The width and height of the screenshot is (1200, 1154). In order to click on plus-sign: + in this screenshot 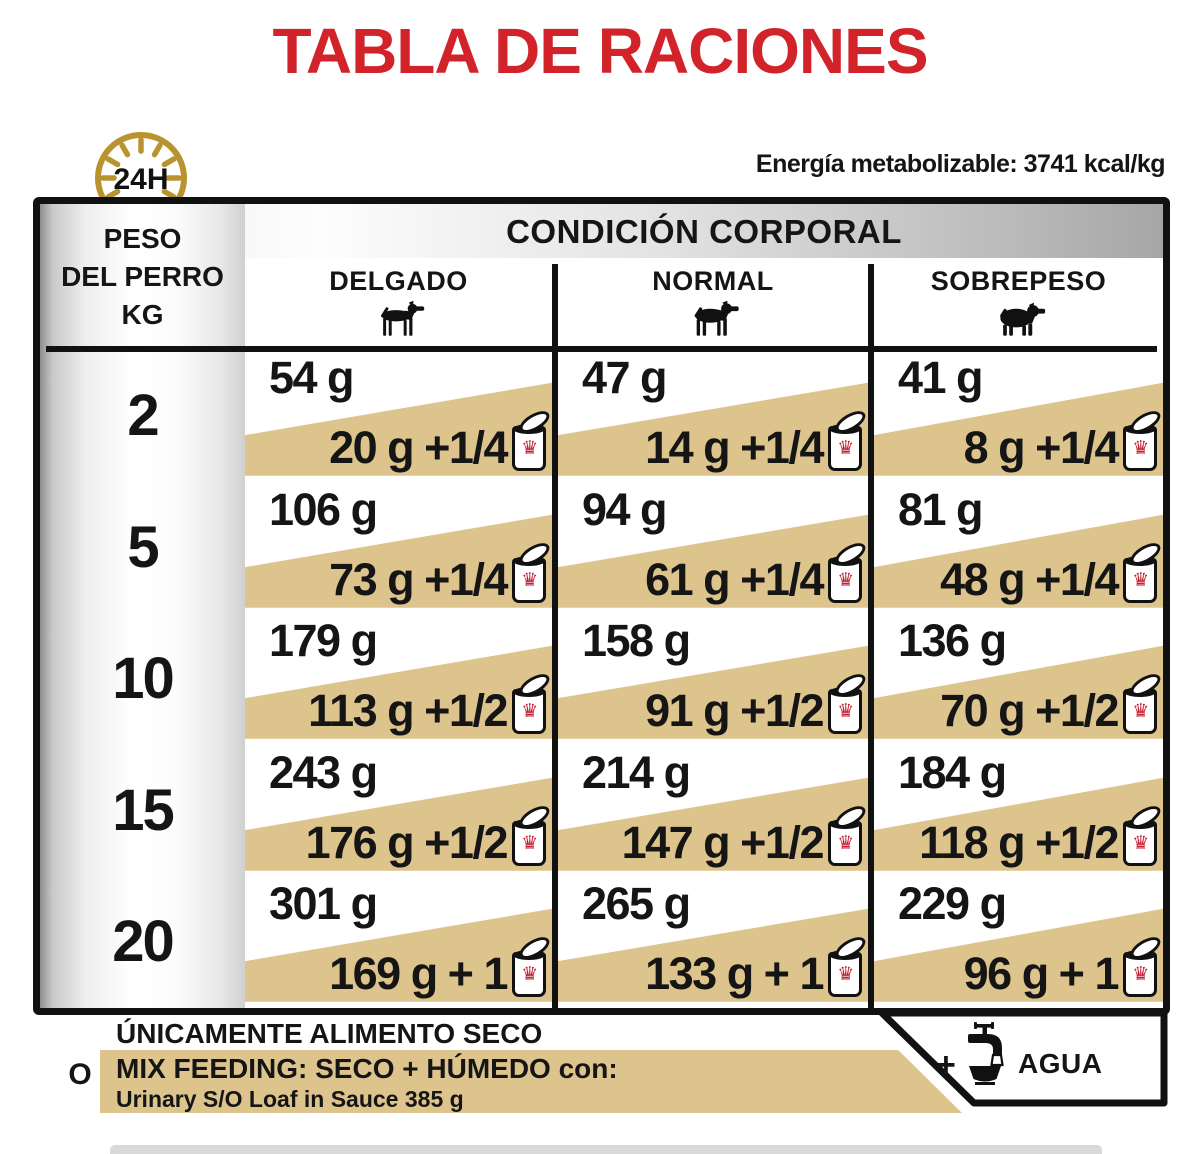, I will do `click(946, 1065)`.